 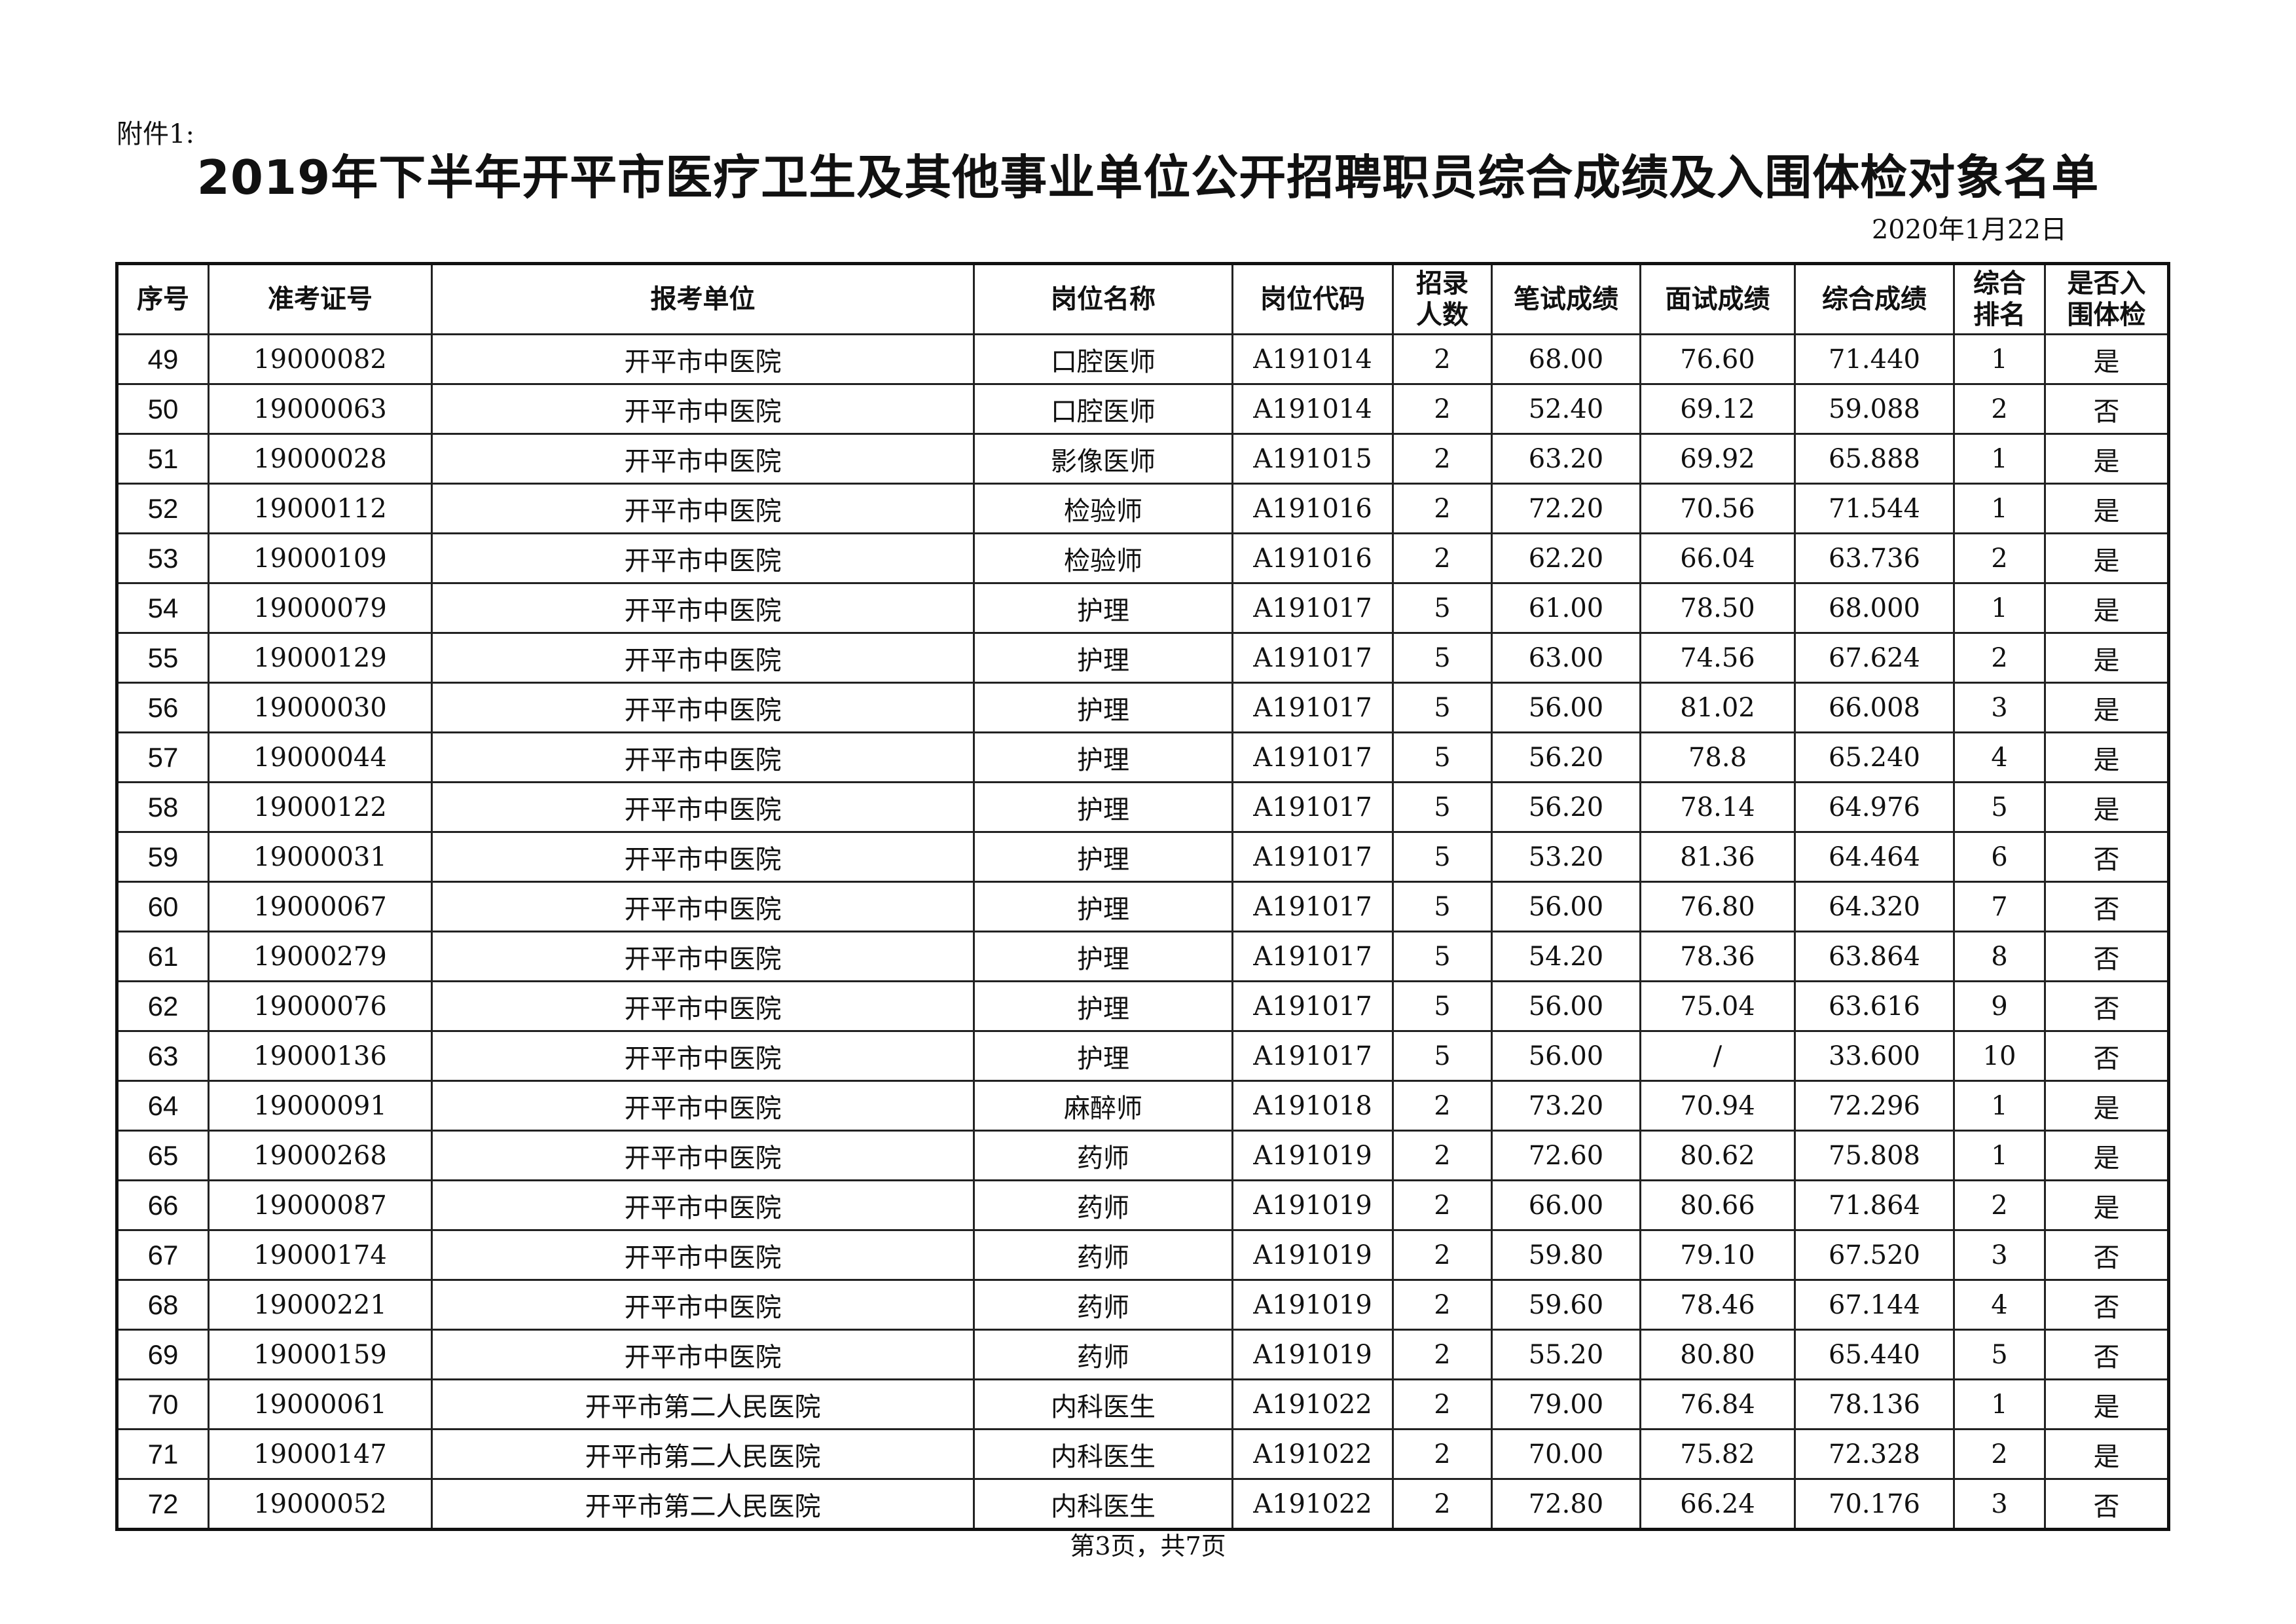 I want to click on cell-written-score: 66.00, so click(x=1566, y=1205).